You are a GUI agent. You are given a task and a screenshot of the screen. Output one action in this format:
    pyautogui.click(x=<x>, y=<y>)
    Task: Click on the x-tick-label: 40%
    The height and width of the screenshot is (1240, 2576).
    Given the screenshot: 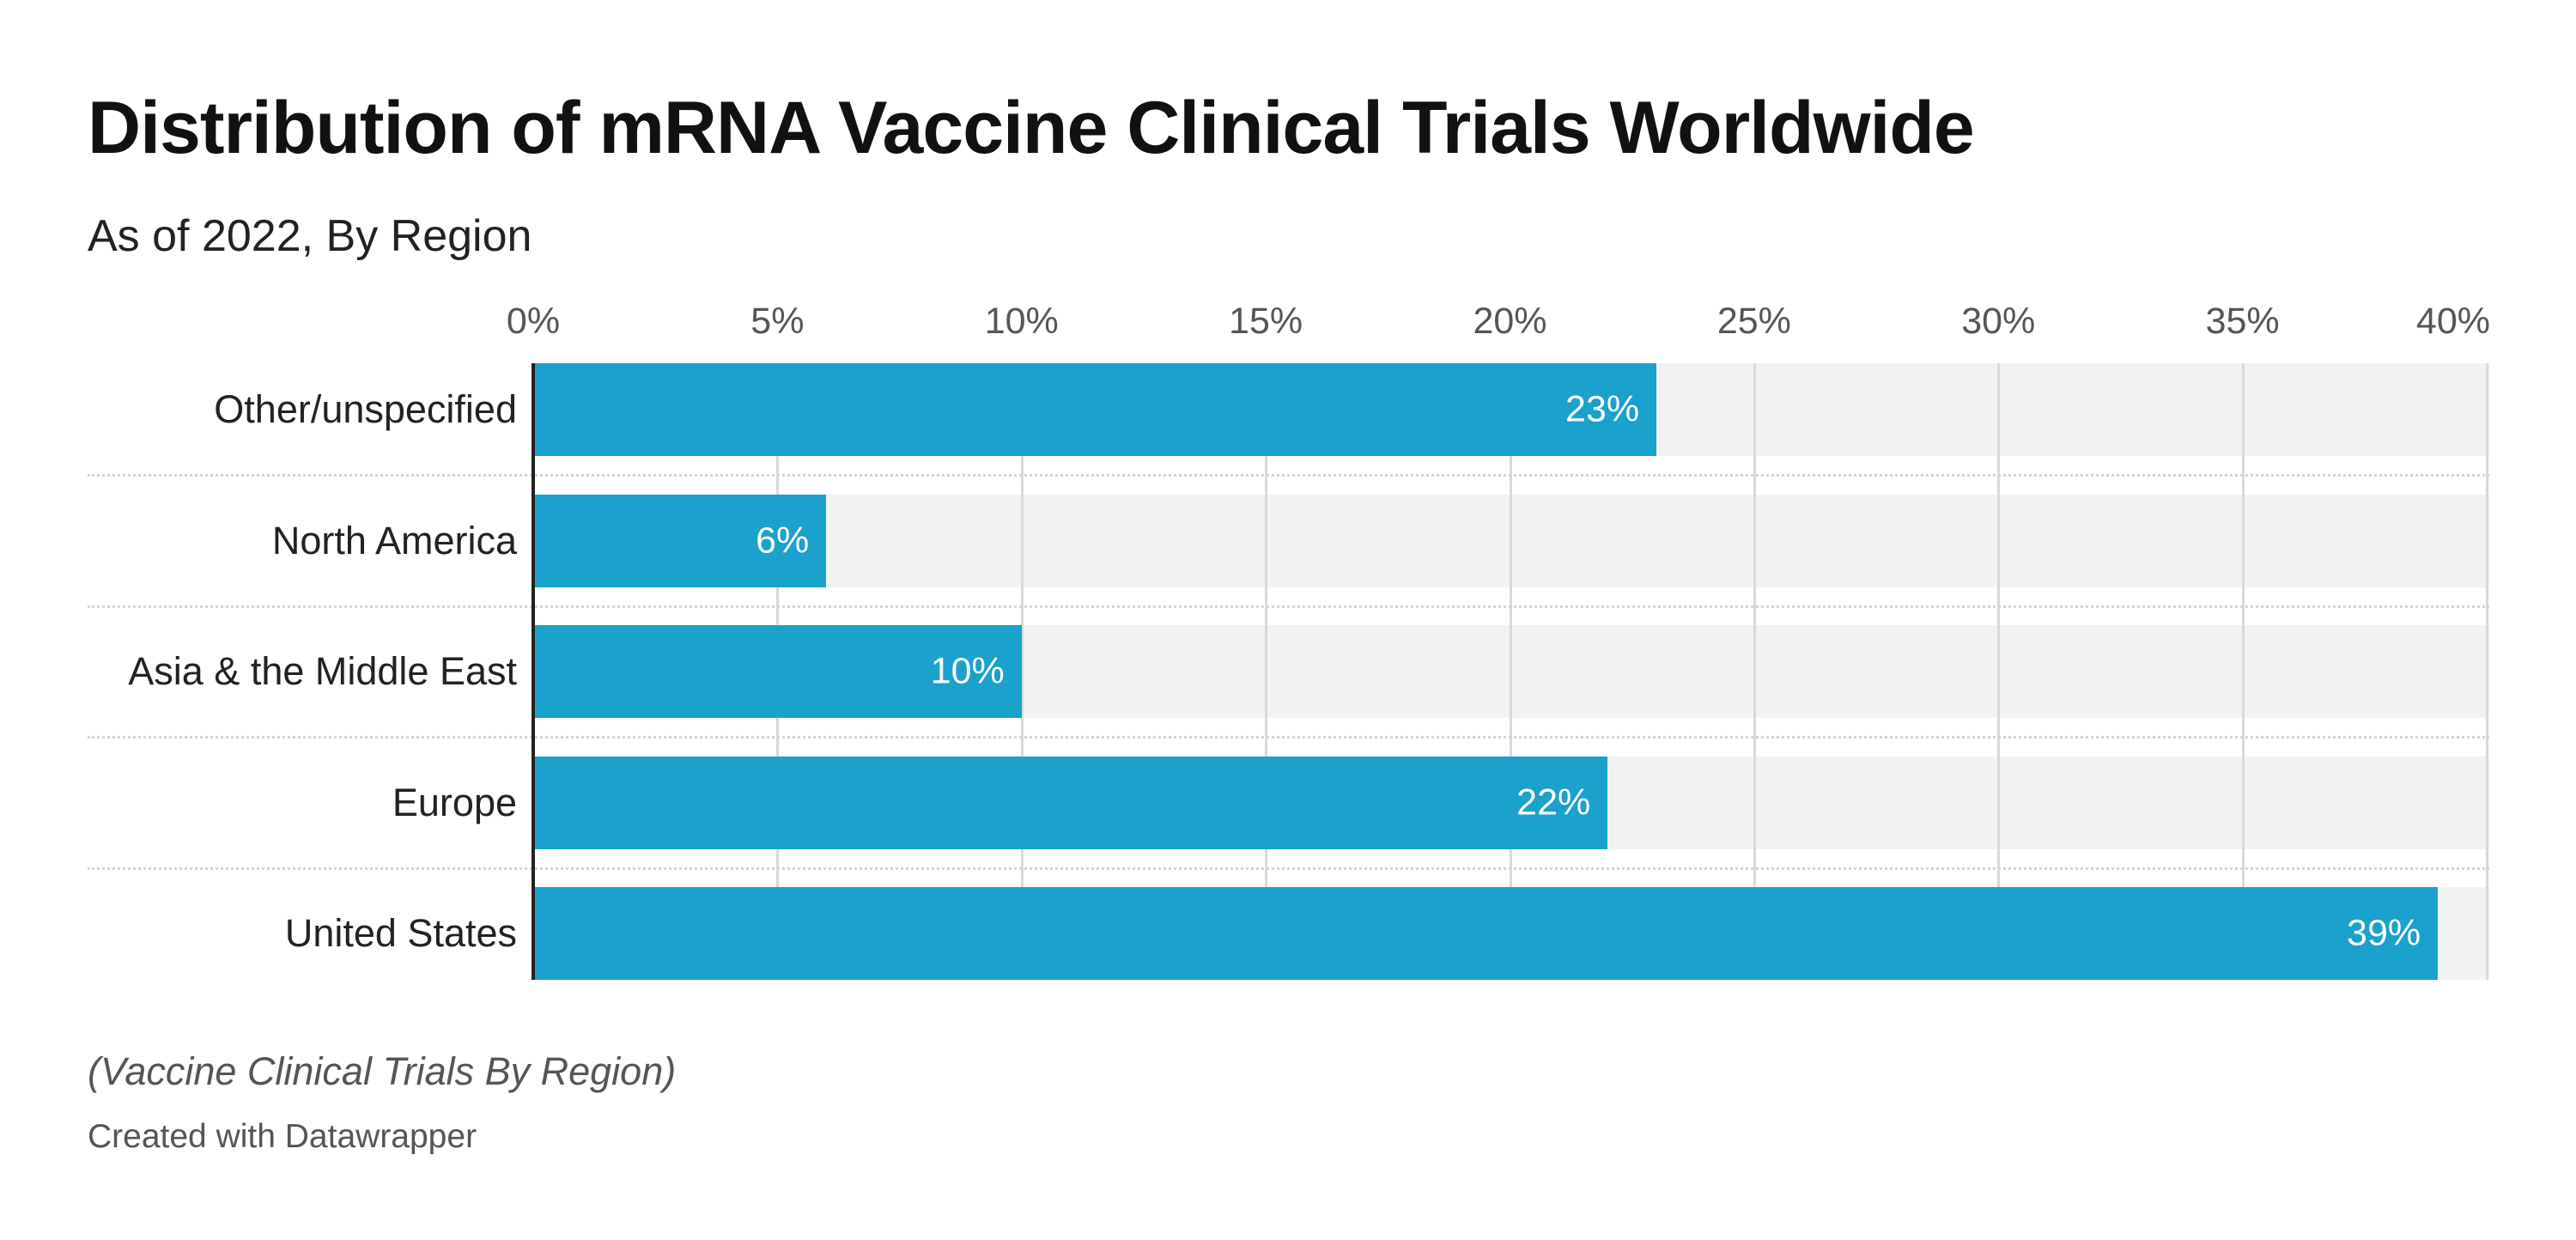 What is the action you would take?
    pyautogui.click(x=2452, y=321)
    